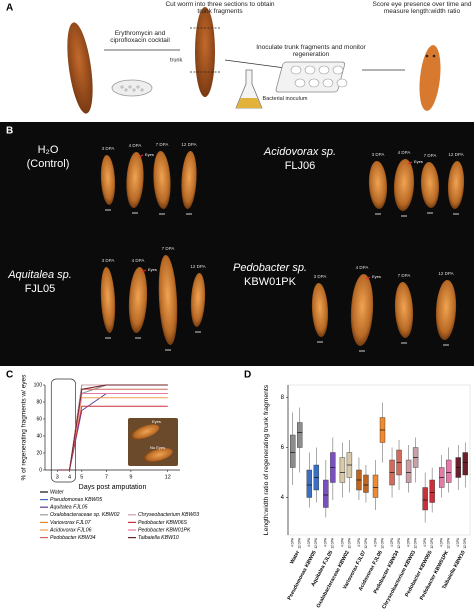 This screenshot has width=474, height=611. I want to click on y-axis-label: % of regenerating fragments w/ eyes, so click(24, 427).